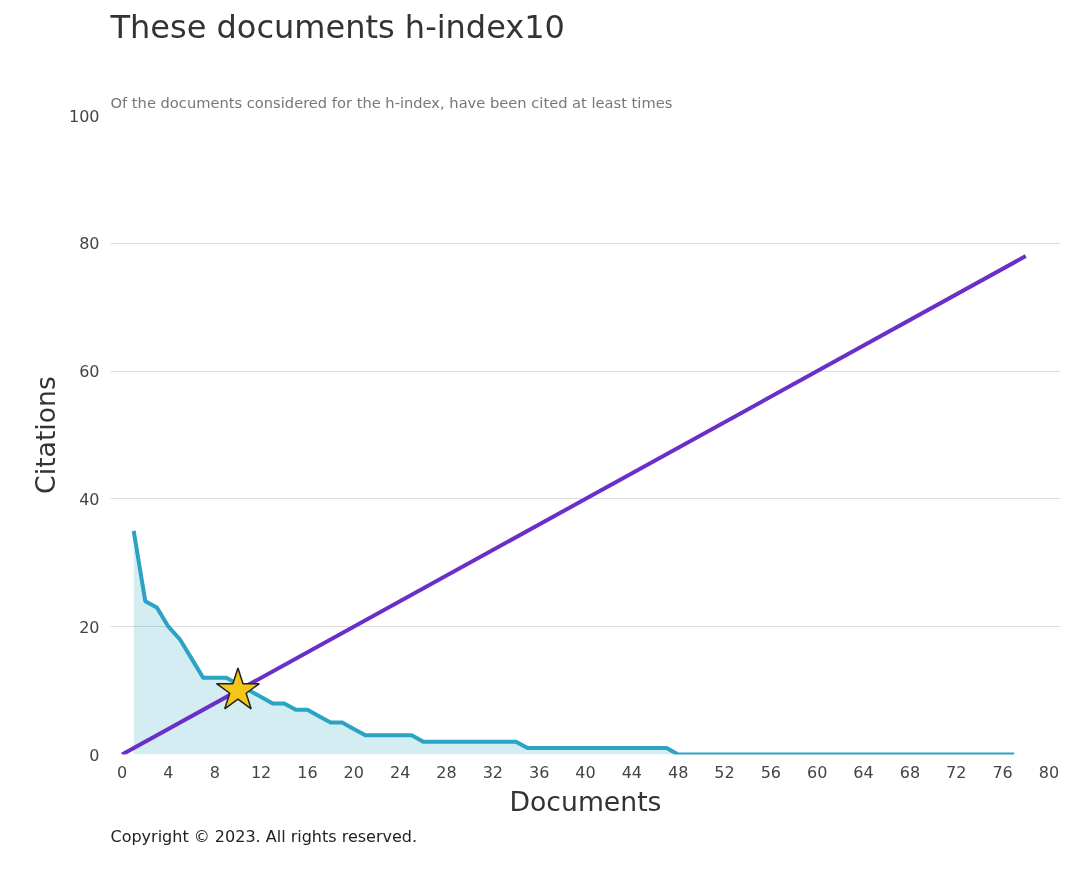 This screenshot has height=871, width=1089. I want to click on y-tick-label: 100, so click(84, 116).